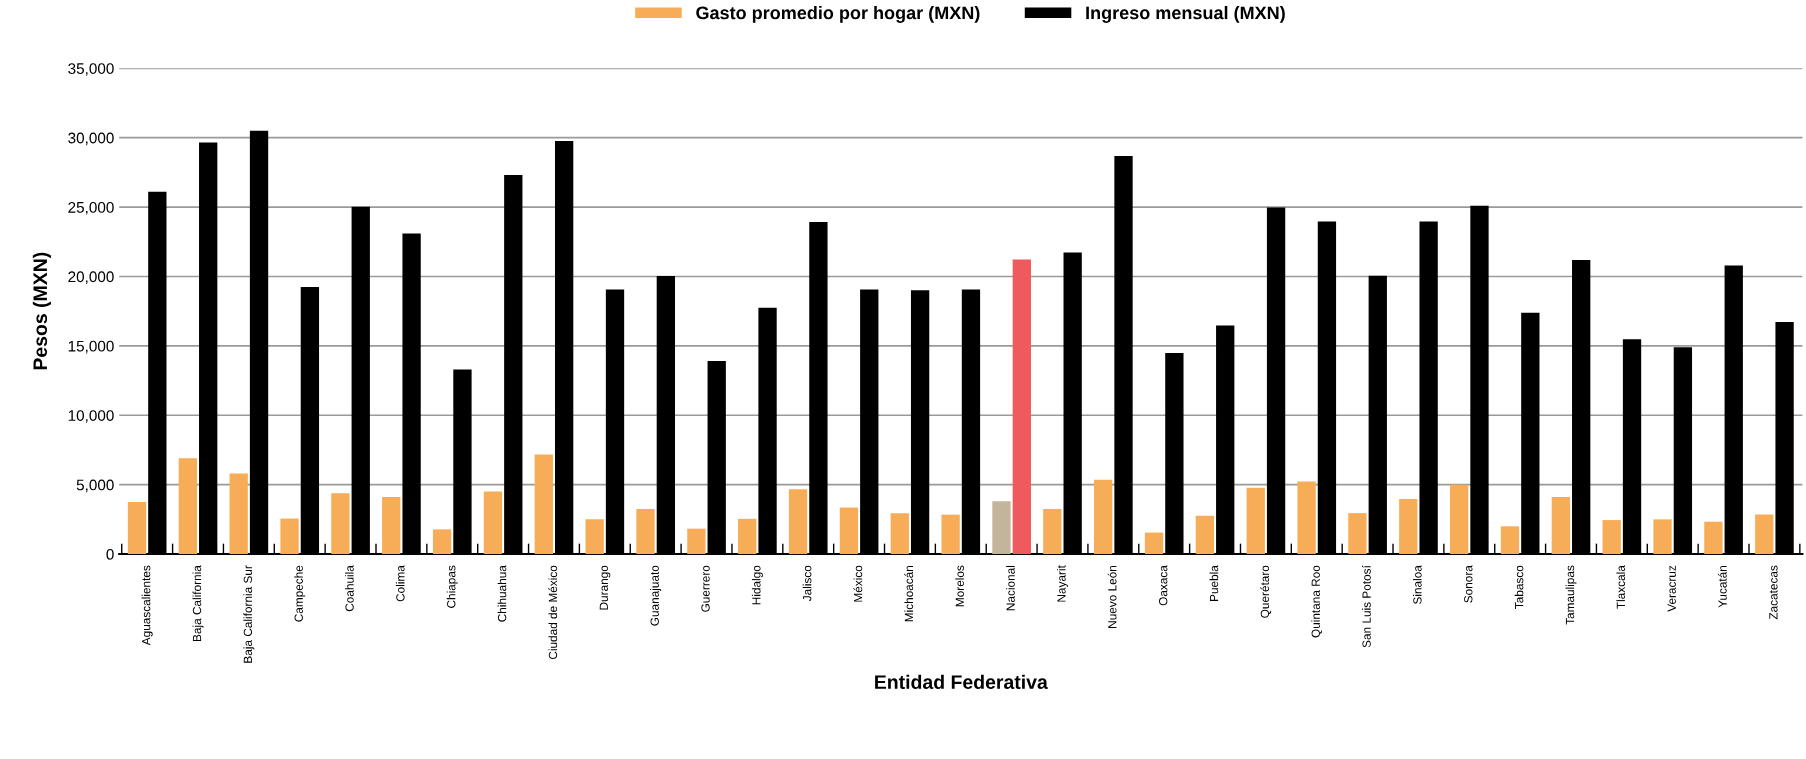  What do you see at coordinates (1062, 583) in the screenshot?
I see `x-tick-label: Nayarit` at bounding box center [1062, 583].